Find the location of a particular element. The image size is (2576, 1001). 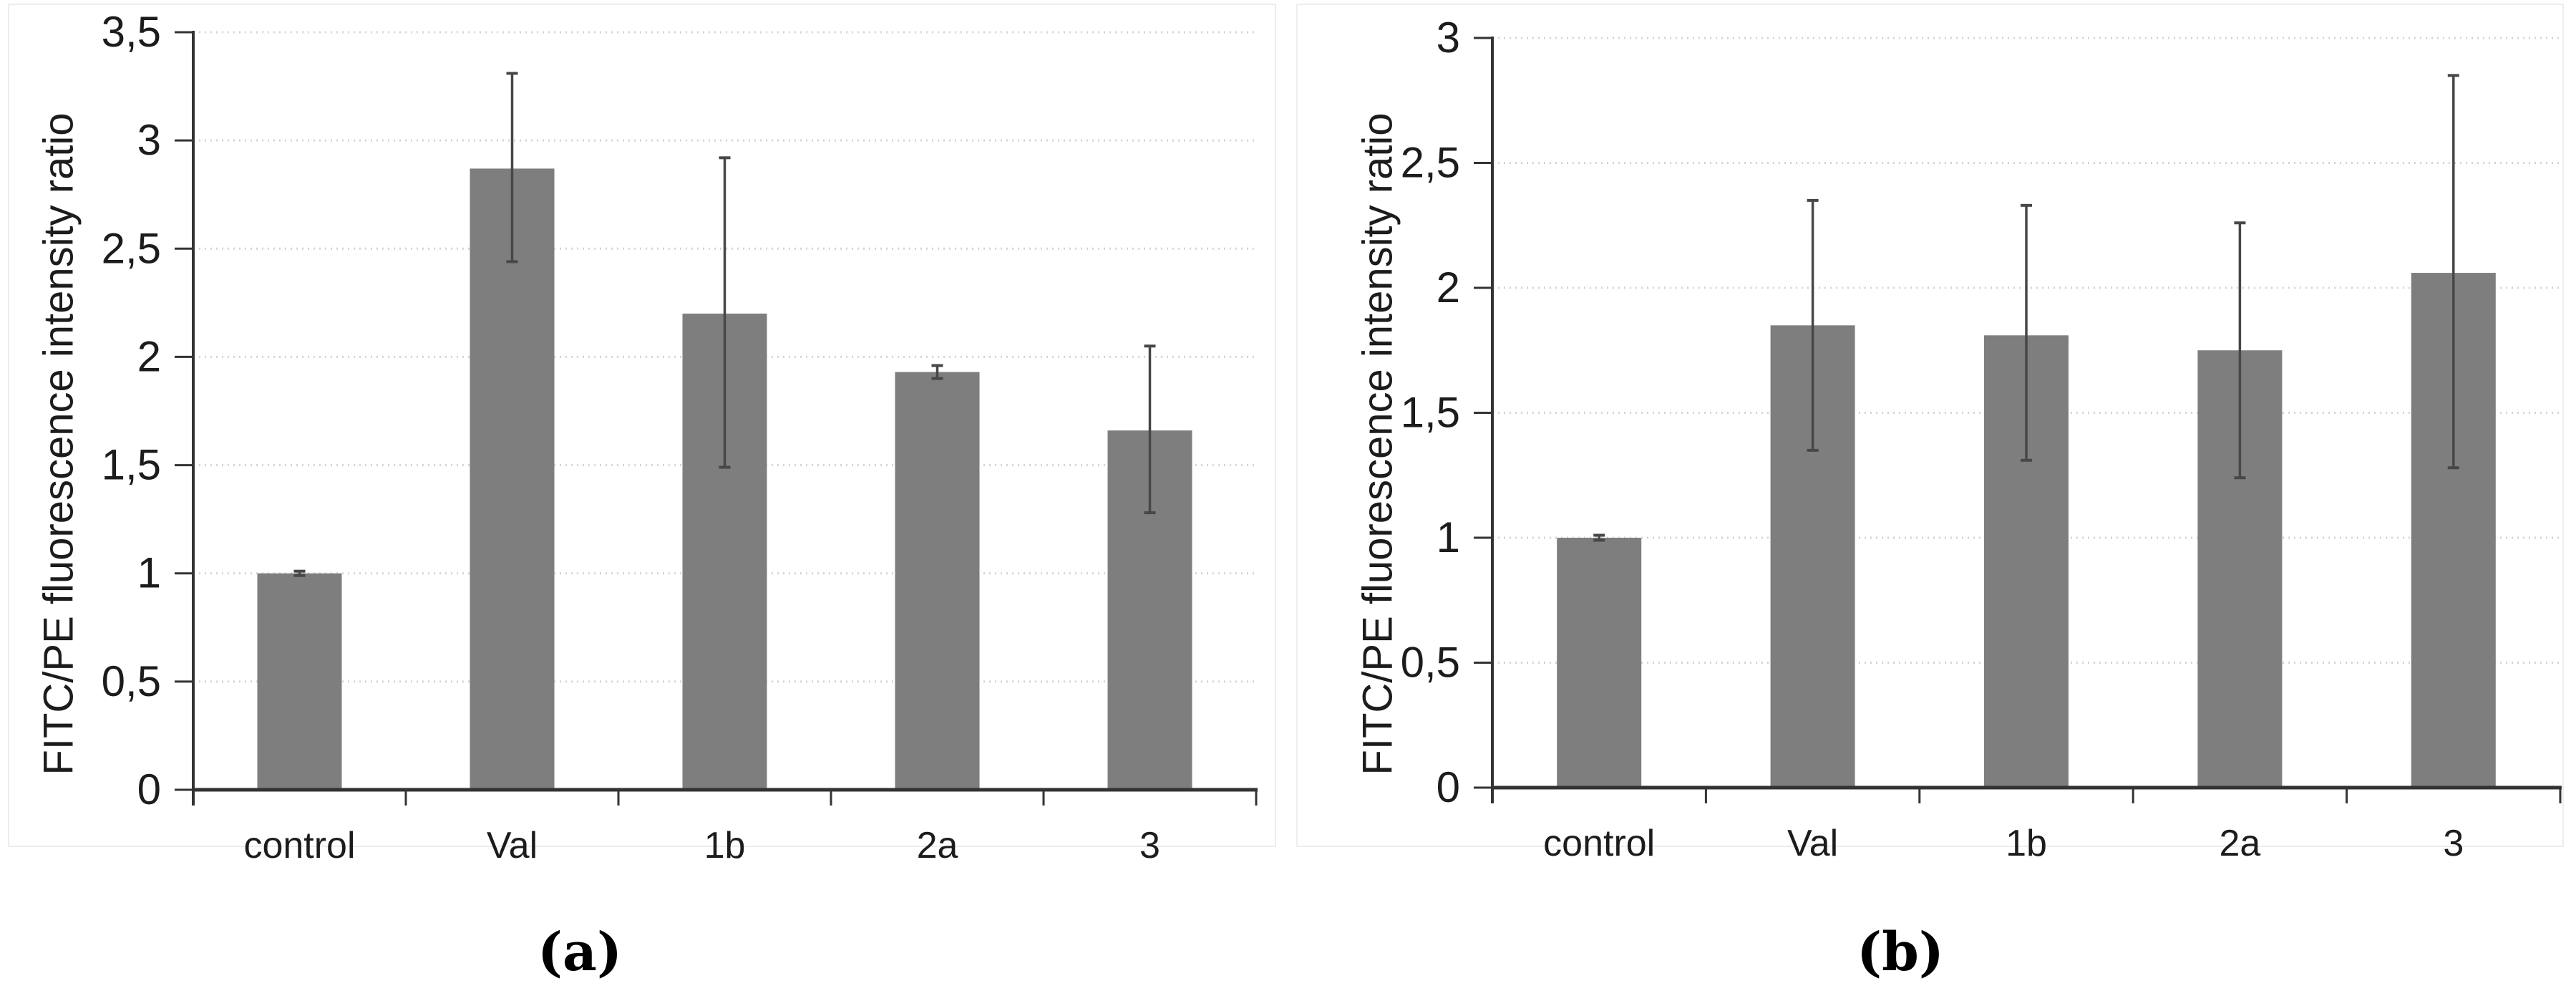

bar-2a is located at coordinates (937, 581).